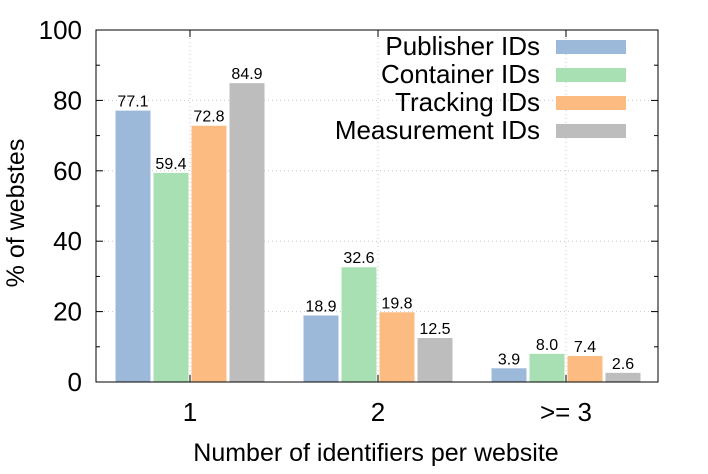  I want to click on legend-label-measurement-ids: Measurement IDs, so click(437, 130).